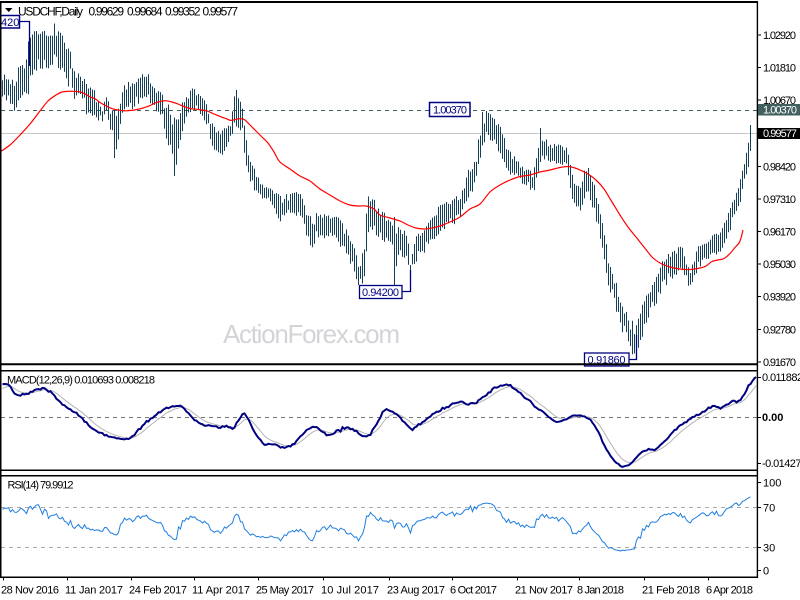  Describe the element at coordinates (671, 591) in the screenshot. I see `svg-text: 21 Feb 2018` at that location.